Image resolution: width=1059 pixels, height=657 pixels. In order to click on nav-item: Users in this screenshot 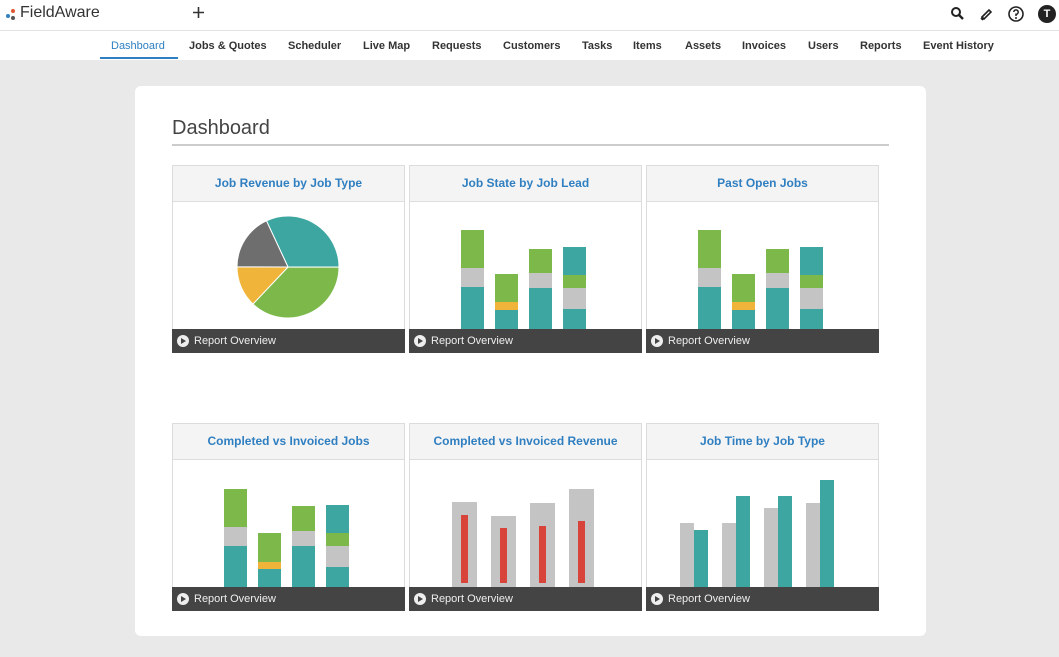, I will do `click(823, 46)`.